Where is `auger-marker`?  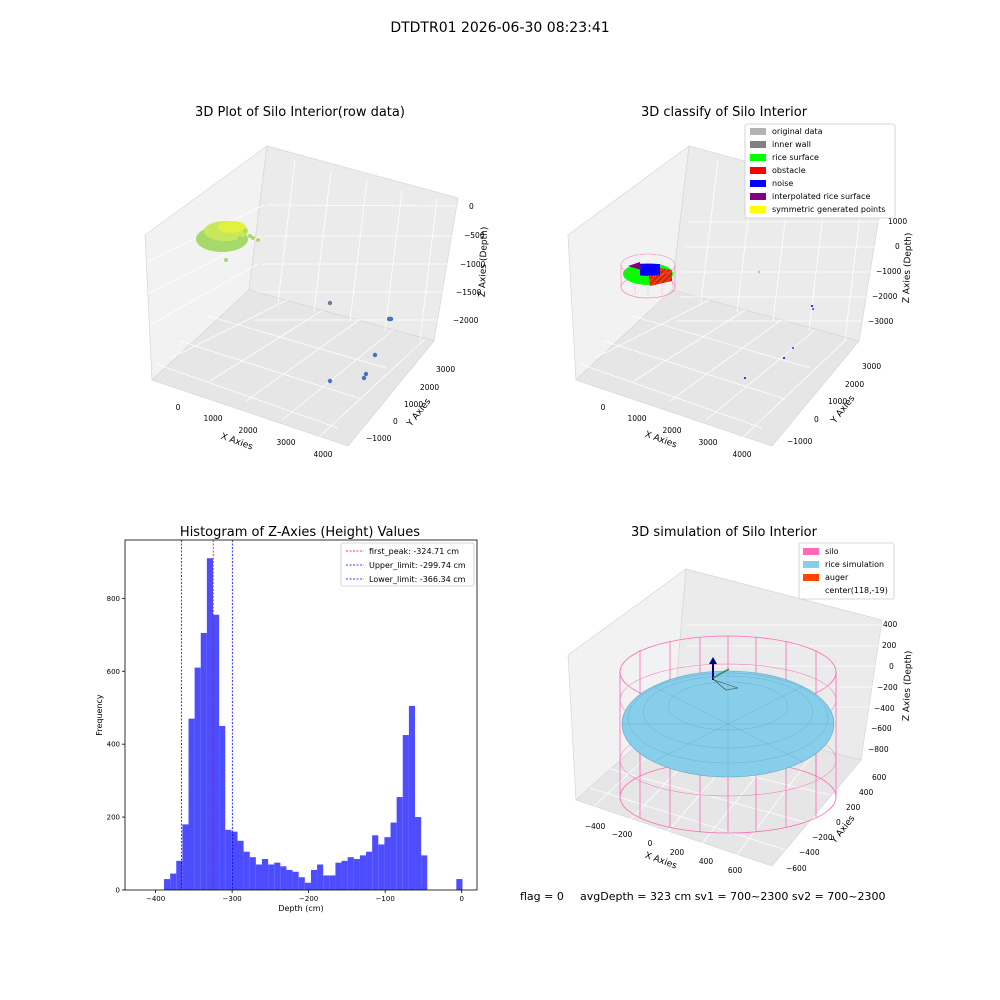 auger-marker is located at coordinates (724, 674).